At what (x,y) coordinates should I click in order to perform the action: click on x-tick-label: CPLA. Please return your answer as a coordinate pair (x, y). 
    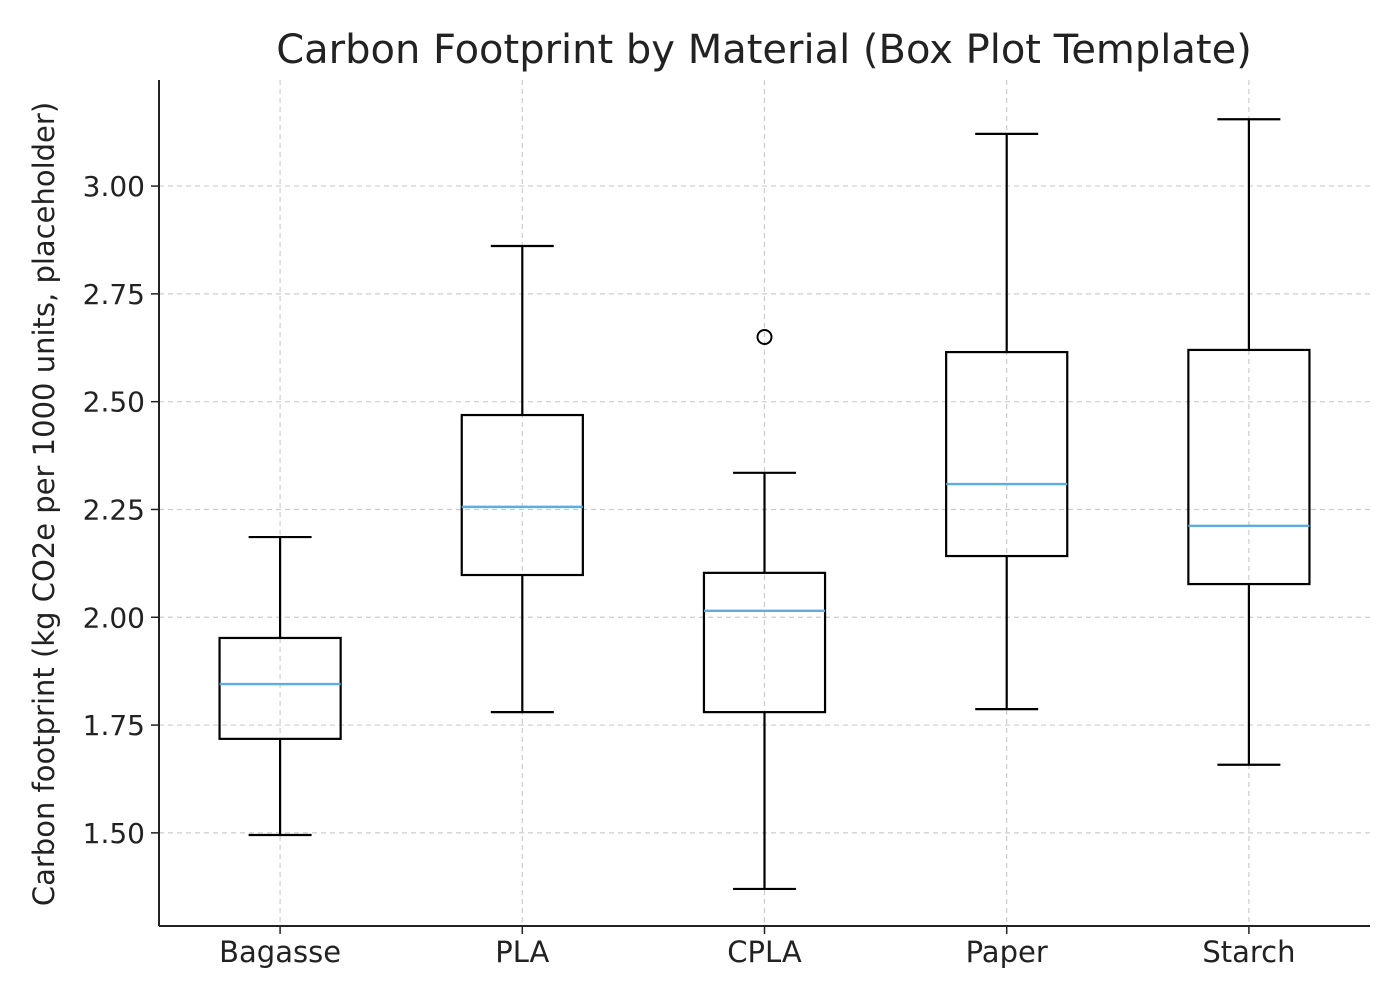
    Looking at the image, I should click on (764, 952).